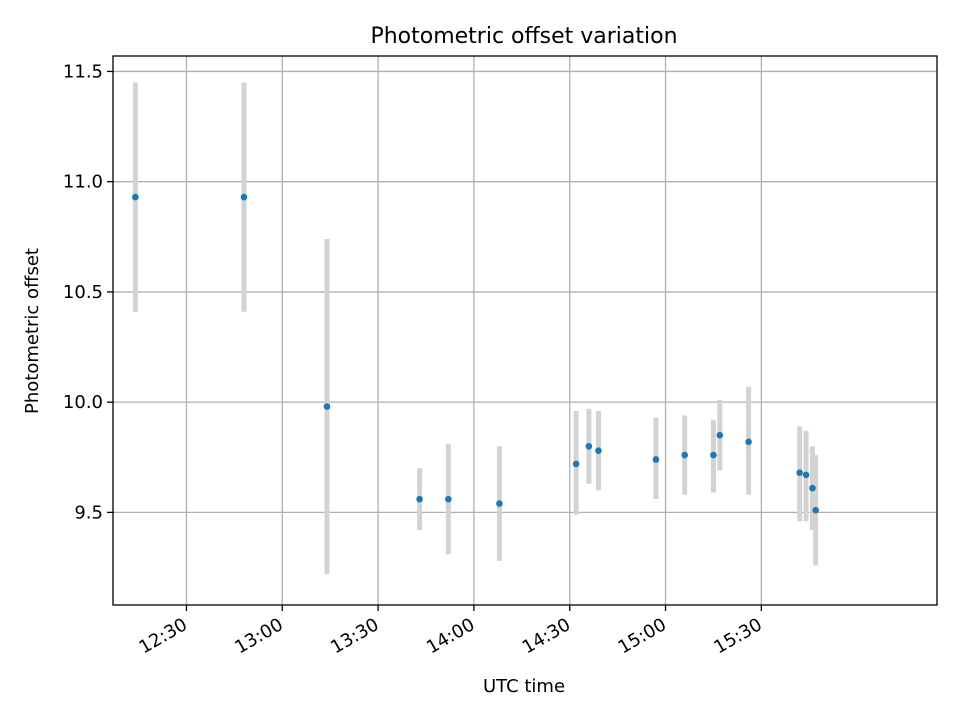  Describe the element at coordinates (32, 331) in the screenshot. I see `y-axis-label: Photometric offset` at that location.